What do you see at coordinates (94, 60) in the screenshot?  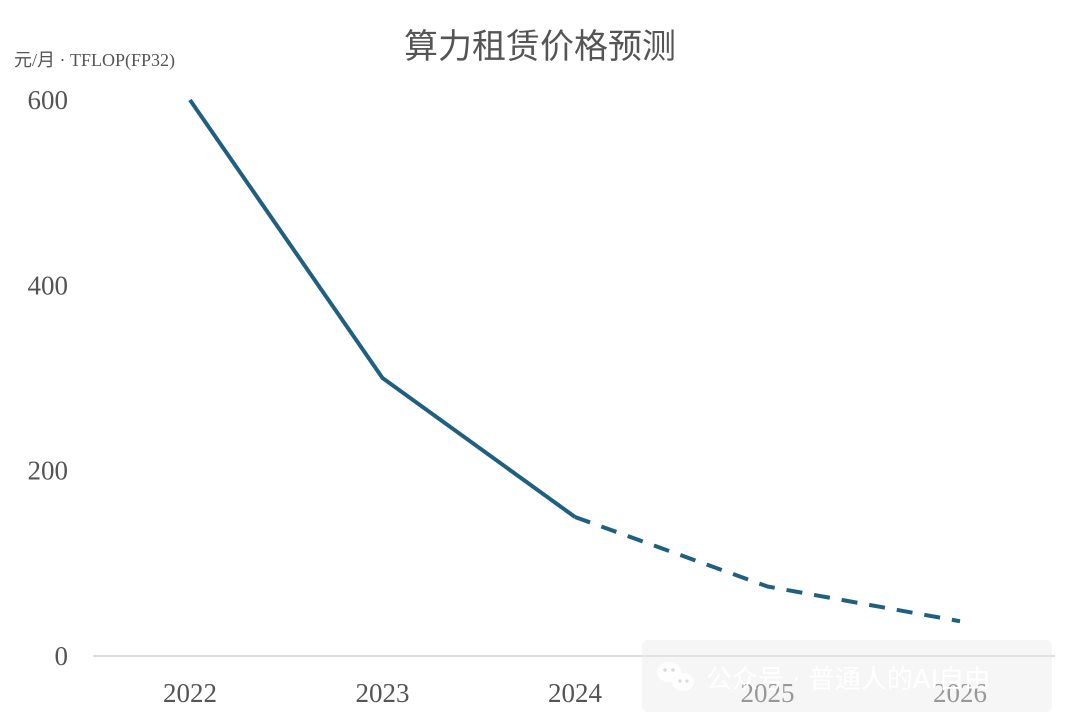 I see `y-axis-unit-label: 元/月 · TFLOP(FP32)` at bounding box center [94, 60].